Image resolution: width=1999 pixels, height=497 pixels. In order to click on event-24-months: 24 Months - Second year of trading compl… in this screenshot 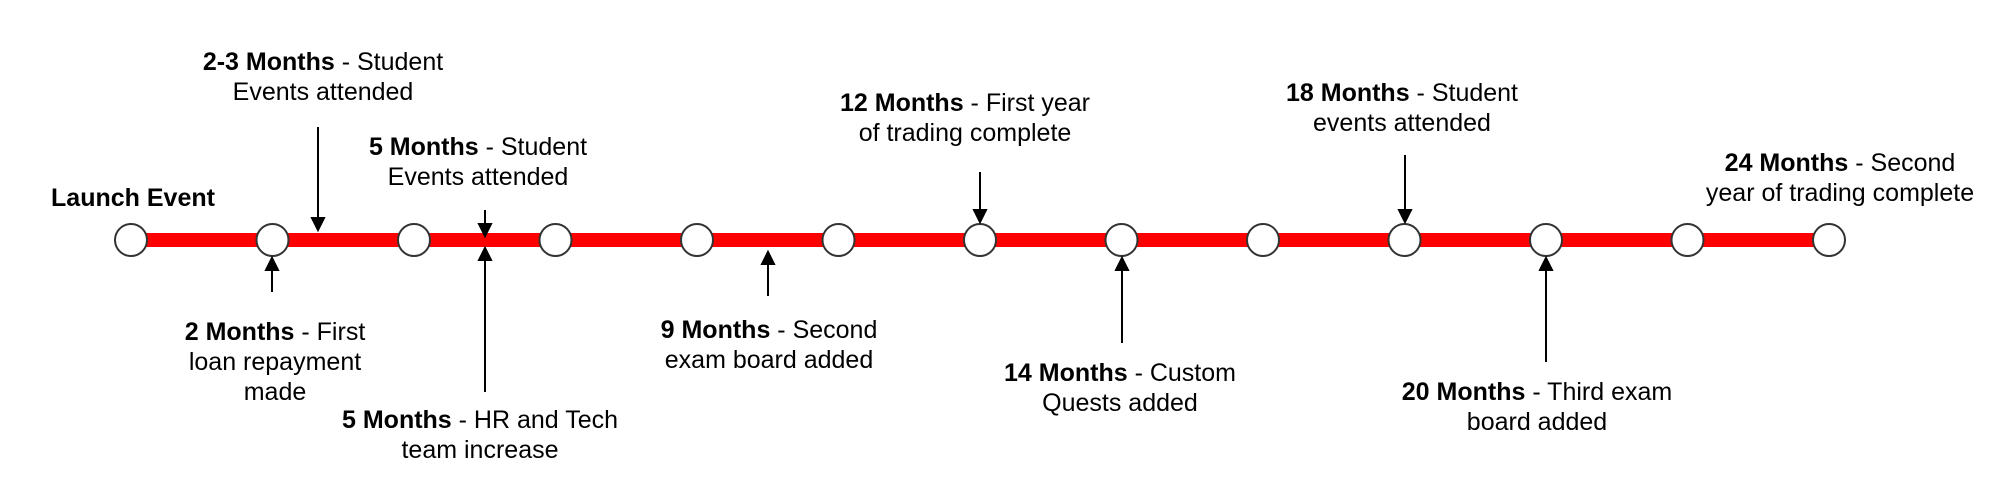, I will do `click(1840, 178)`.